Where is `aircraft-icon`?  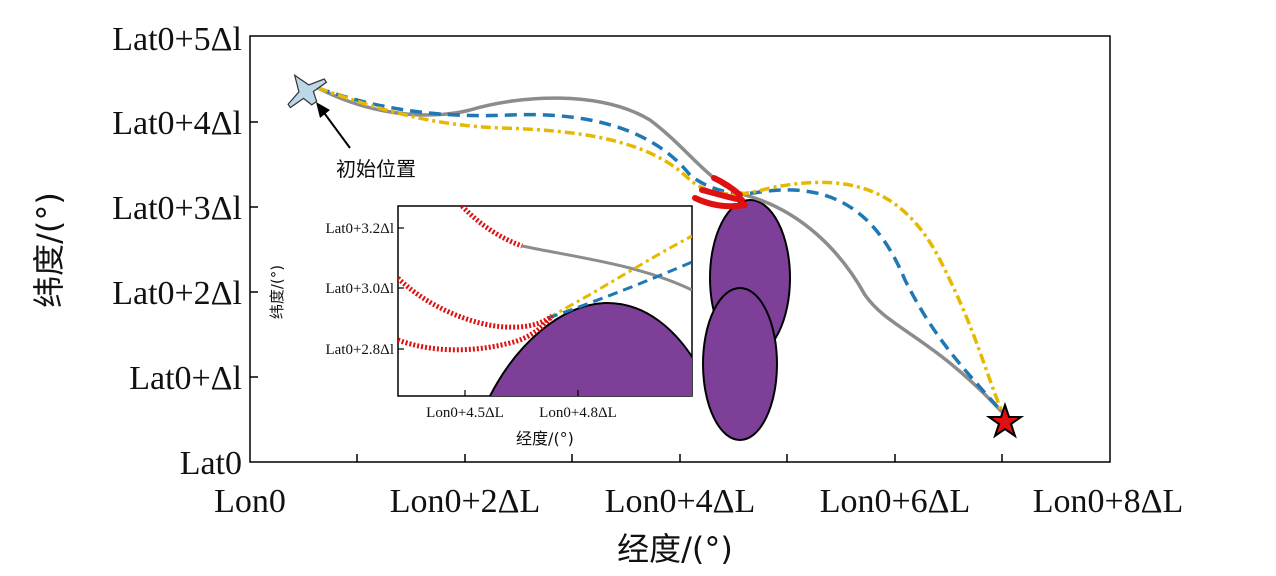
aircraft-icon is located at coordinates (307, 91).